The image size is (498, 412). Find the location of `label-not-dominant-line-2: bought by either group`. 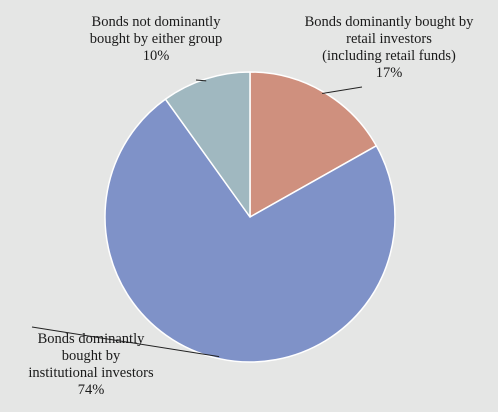

label-not-dominant-line-2: bought by either group is located at coordinates (156, 39).